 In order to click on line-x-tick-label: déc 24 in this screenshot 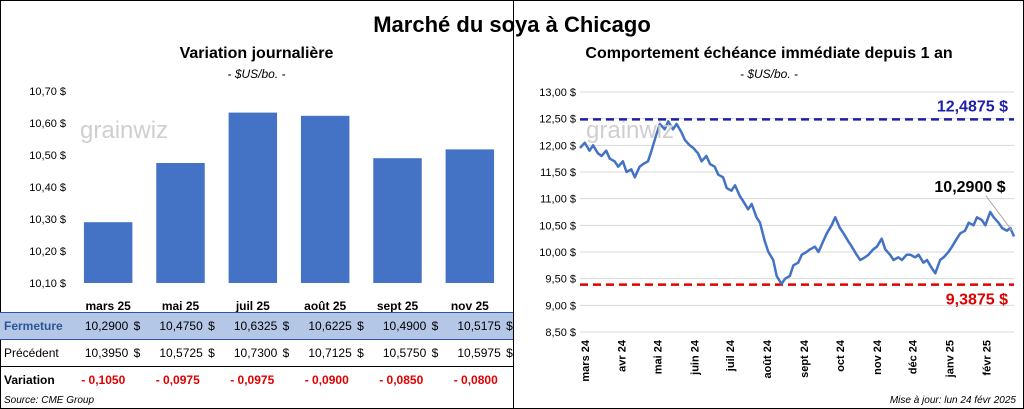, I will do `click(914, 356)`.